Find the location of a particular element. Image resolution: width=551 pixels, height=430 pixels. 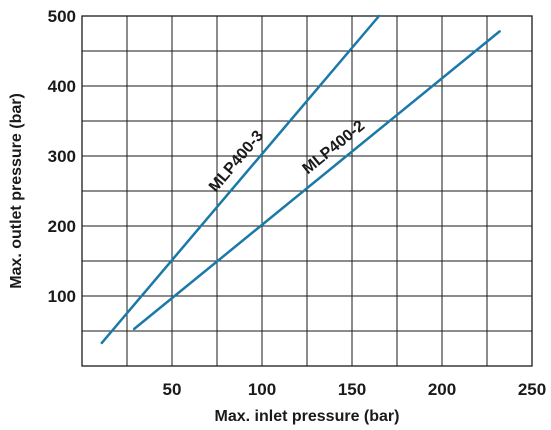

y-tick-label: 400 is located at coordinates (62, 86).